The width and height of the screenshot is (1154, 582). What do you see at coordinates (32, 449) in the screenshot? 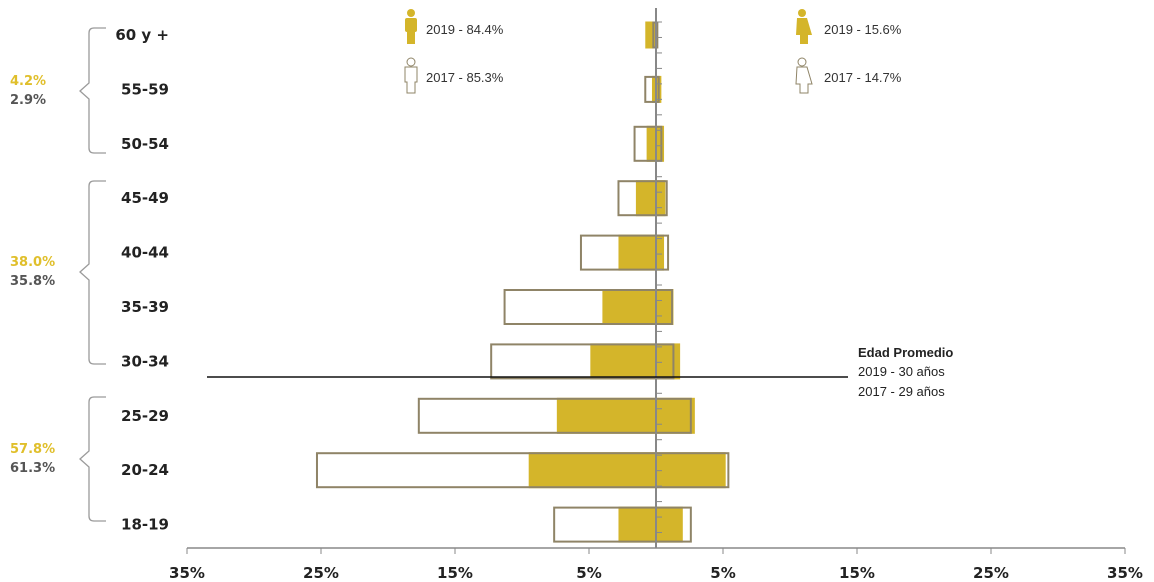
I see `group-label-2019-2: 57.8%` at bounding box center [32, 449].